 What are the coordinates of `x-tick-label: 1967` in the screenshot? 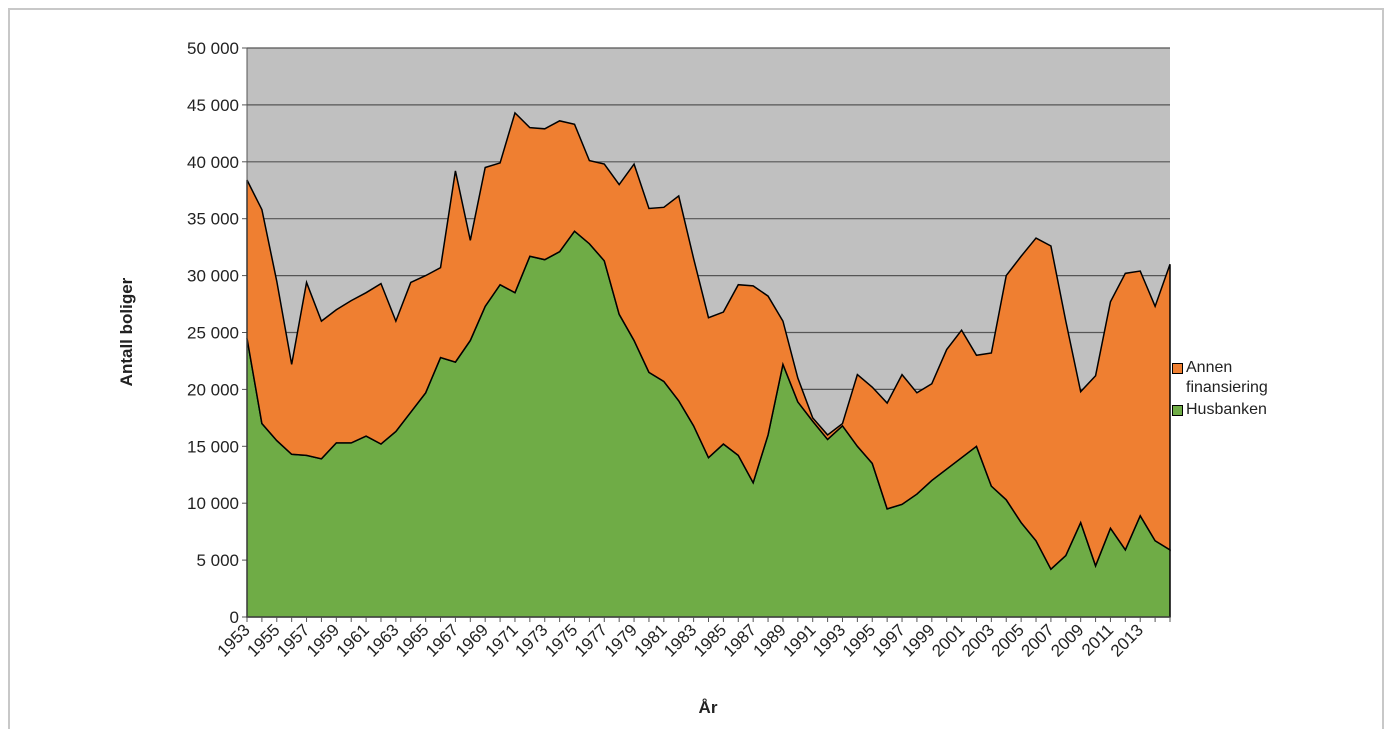 It's located at (442, 640).